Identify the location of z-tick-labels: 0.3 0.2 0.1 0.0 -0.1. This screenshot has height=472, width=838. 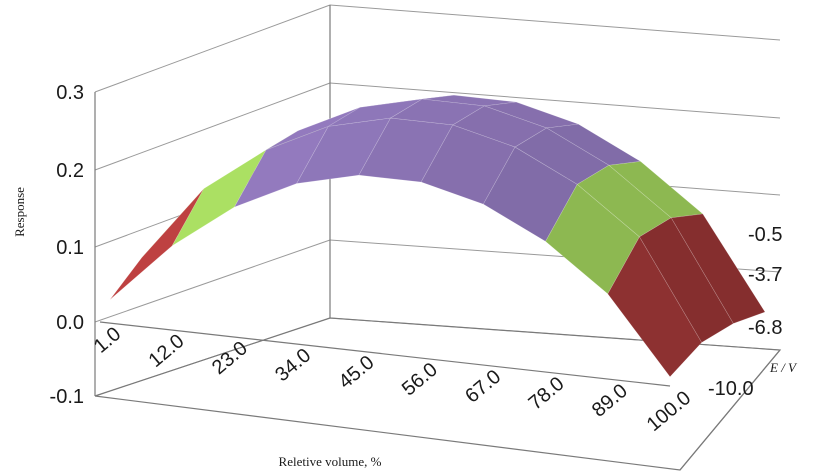
(67, 245).